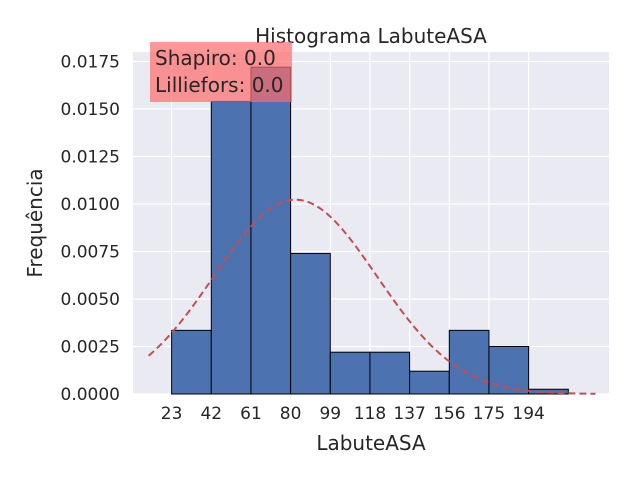 This screenshot has width=640, height=480. I want to click on y-tick-label: 0.0000, so click(90, 395).